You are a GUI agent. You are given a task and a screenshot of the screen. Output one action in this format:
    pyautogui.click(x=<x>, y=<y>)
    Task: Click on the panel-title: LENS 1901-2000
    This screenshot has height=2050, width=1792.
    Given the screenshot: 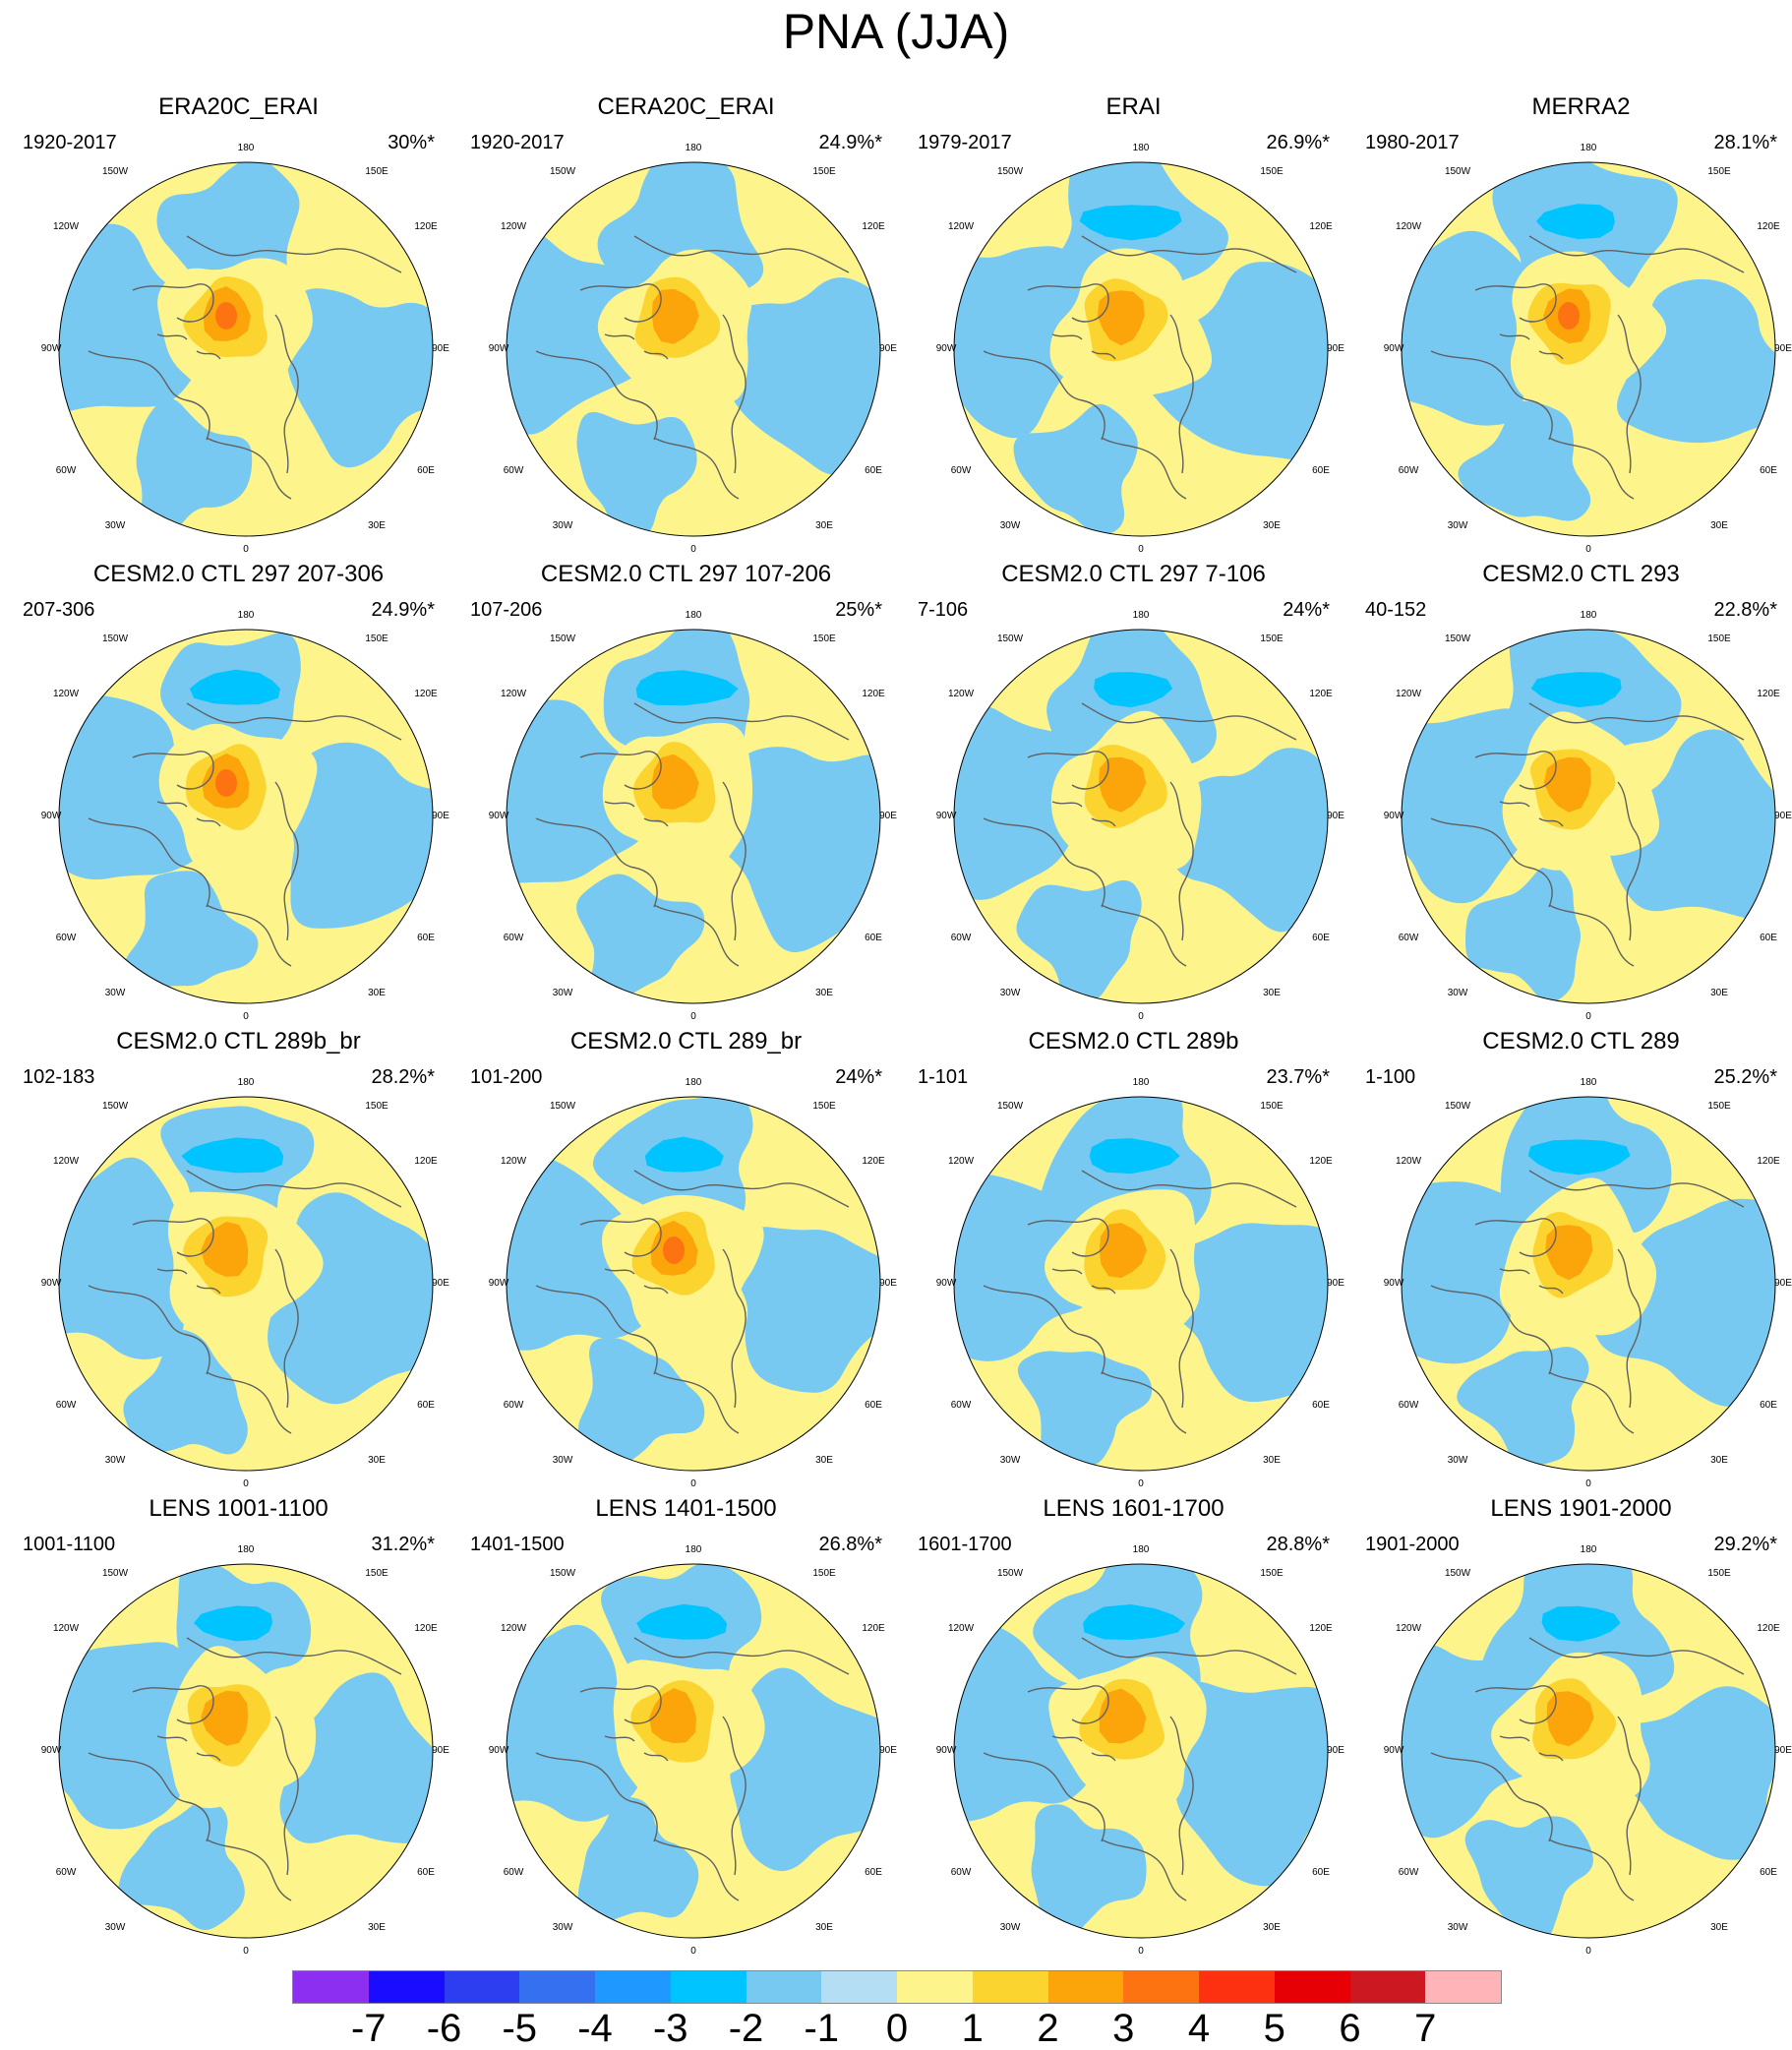 What is the action you would take?
    pyautogui.click(x=1581, y=1508)
    